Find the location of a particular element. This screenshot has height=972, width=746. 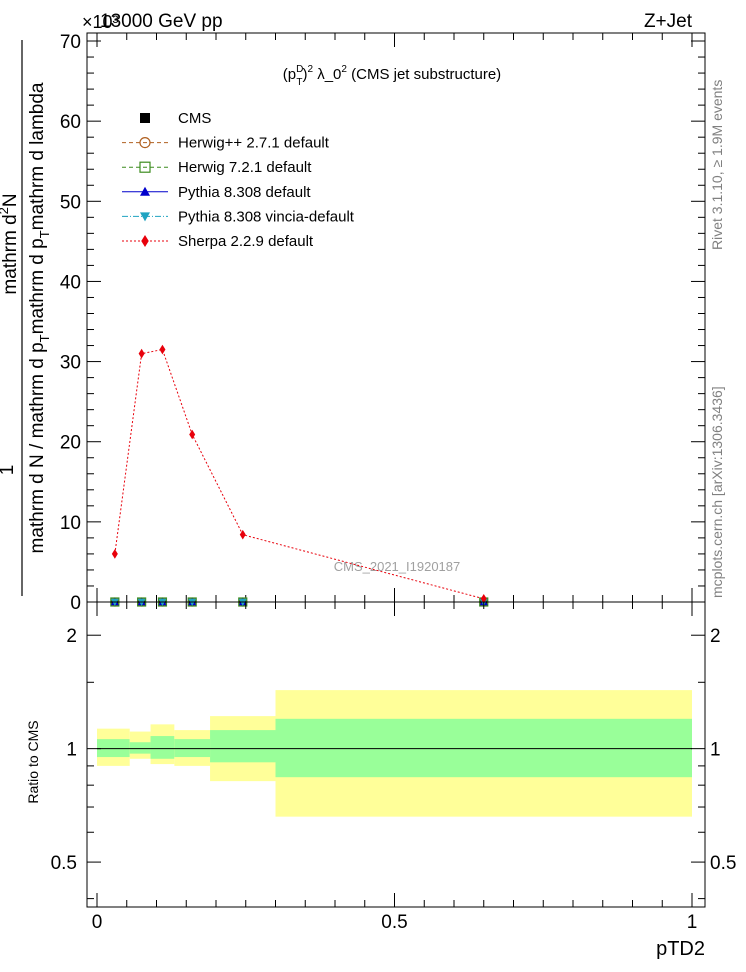

energy-label: 13000 GeV pp is located at coordinates (161, 21).